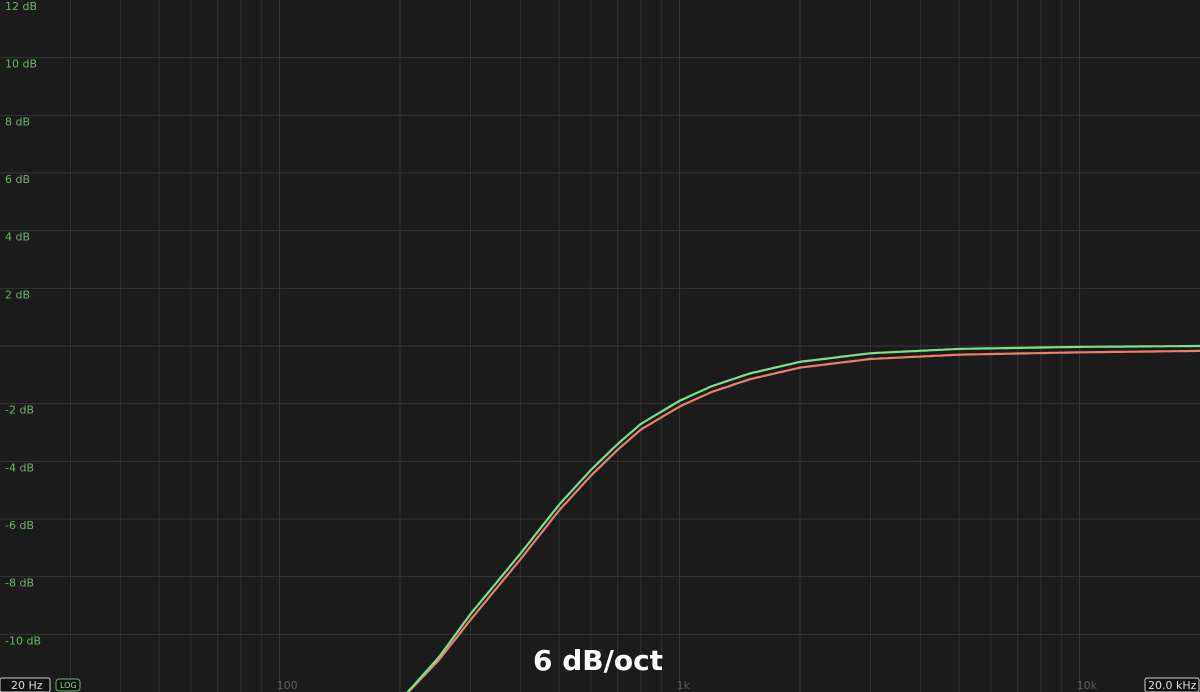 The width and height of the screenshot is (1200, 692). I want to click on gain-tick-label: 8 dB, so click(17, 121).